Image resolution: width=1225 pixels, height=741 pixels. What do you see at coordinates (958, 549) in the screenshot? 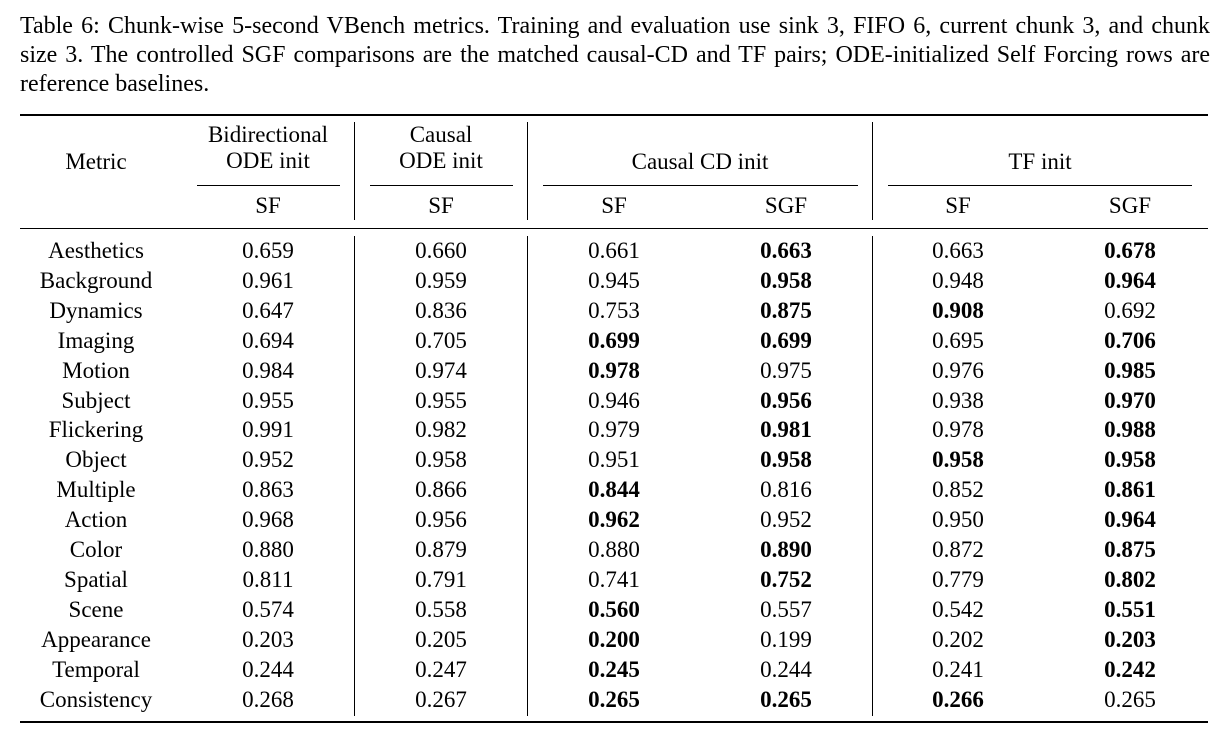
I see `table-cell: 0.872` at bounding box center [958, 549].